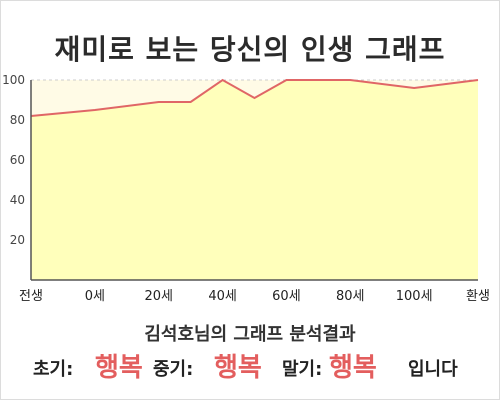 The width and height of the screenshot is (500, 400). I want to click on y-tick-label: 80, so click(17, 120).